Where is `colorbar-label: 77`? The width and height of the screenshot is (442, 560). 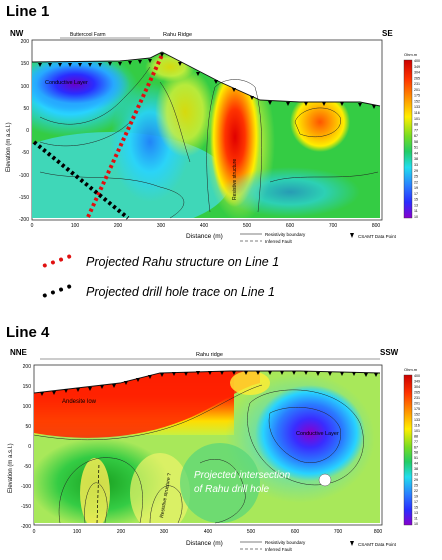 colorbar-label: 77 is located at coordinates (416, 442).